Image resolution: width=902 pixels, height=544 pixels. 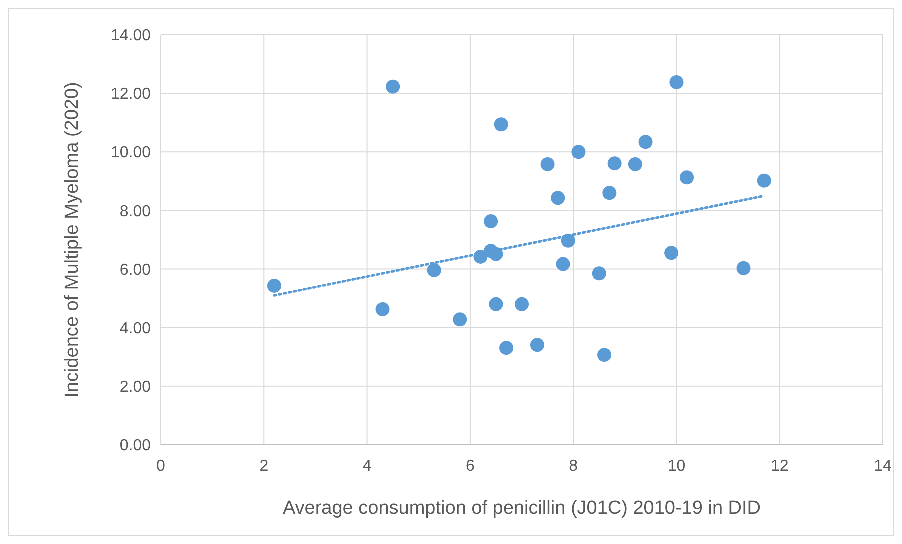 I want to click on x-tick-label: 0, so click(x=161, y=466).